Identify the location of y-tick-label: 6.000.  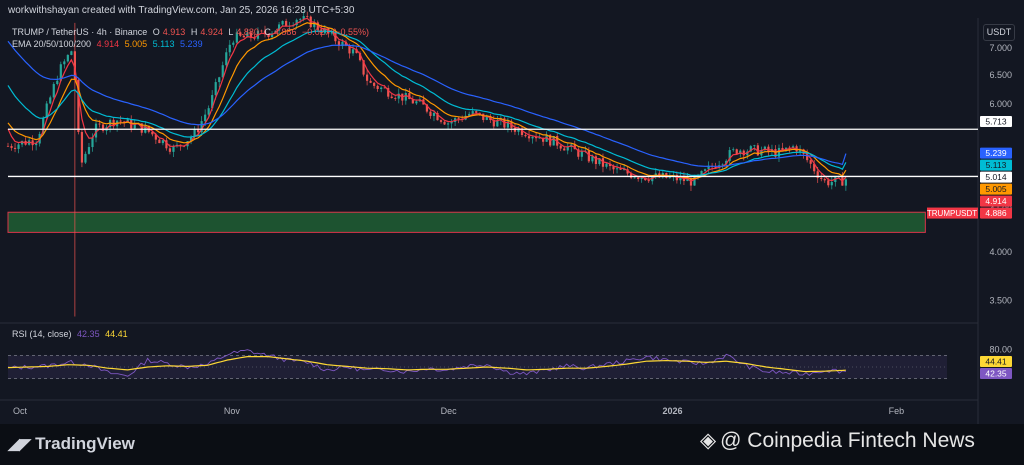
(1000, 104).